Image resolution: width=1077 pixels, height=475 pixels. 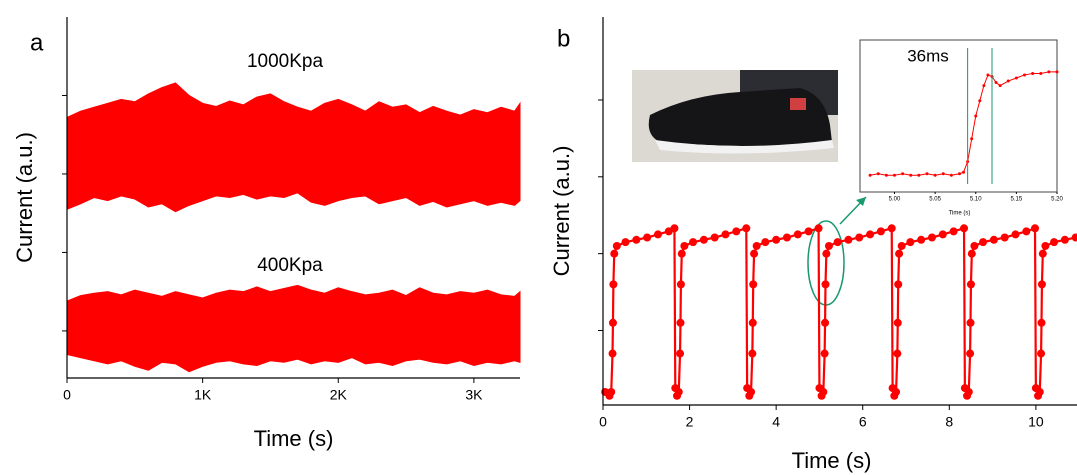 What do you see at coordinates (285, 61) in the screenshot?
I see `annotation: 1000Kpa` at bounding box center [285, 61].